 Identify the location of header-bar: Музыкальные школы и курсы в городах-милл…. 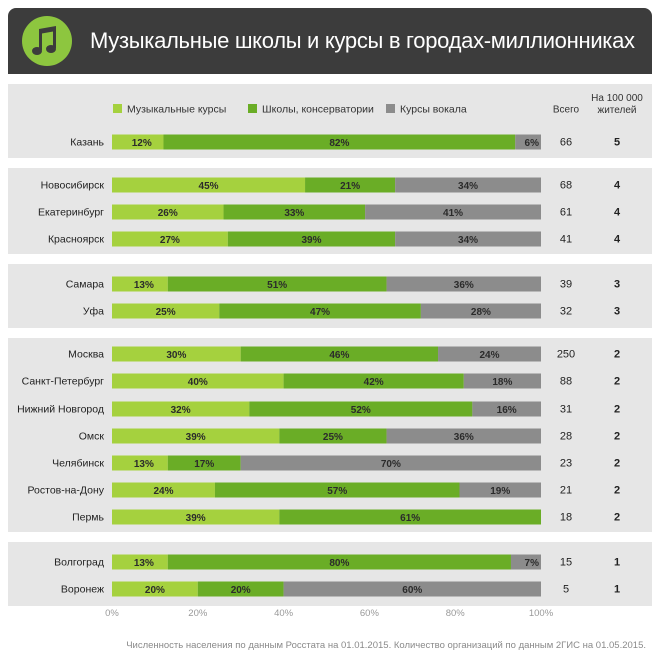
(330, 41).